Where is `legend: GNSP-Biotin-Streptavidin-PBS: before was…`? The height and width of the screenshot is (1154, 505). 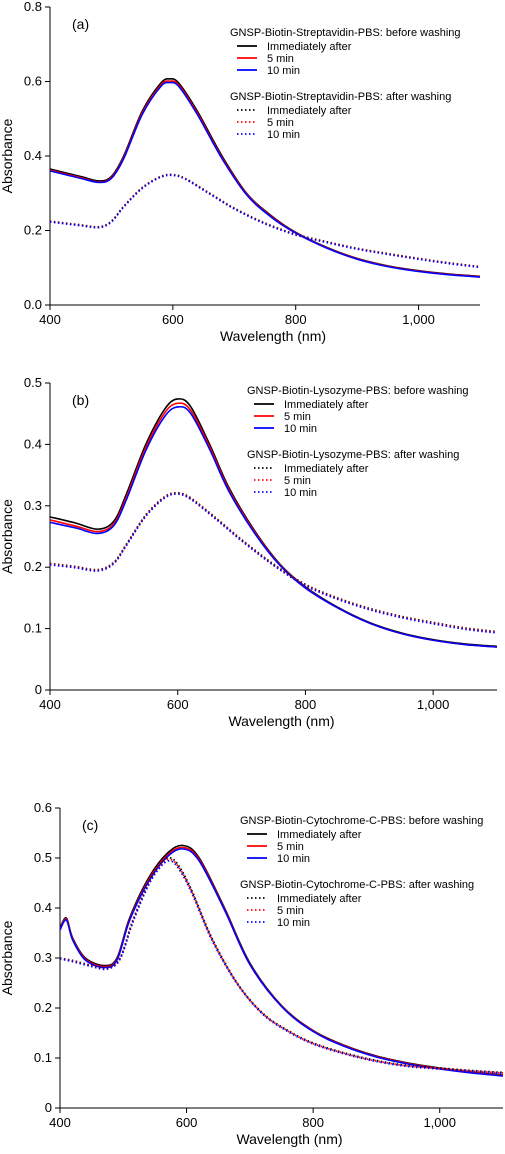
legend: GNSP-Biotin-Streptavidin-PBS: before was… is located at coordinates (345, 84).